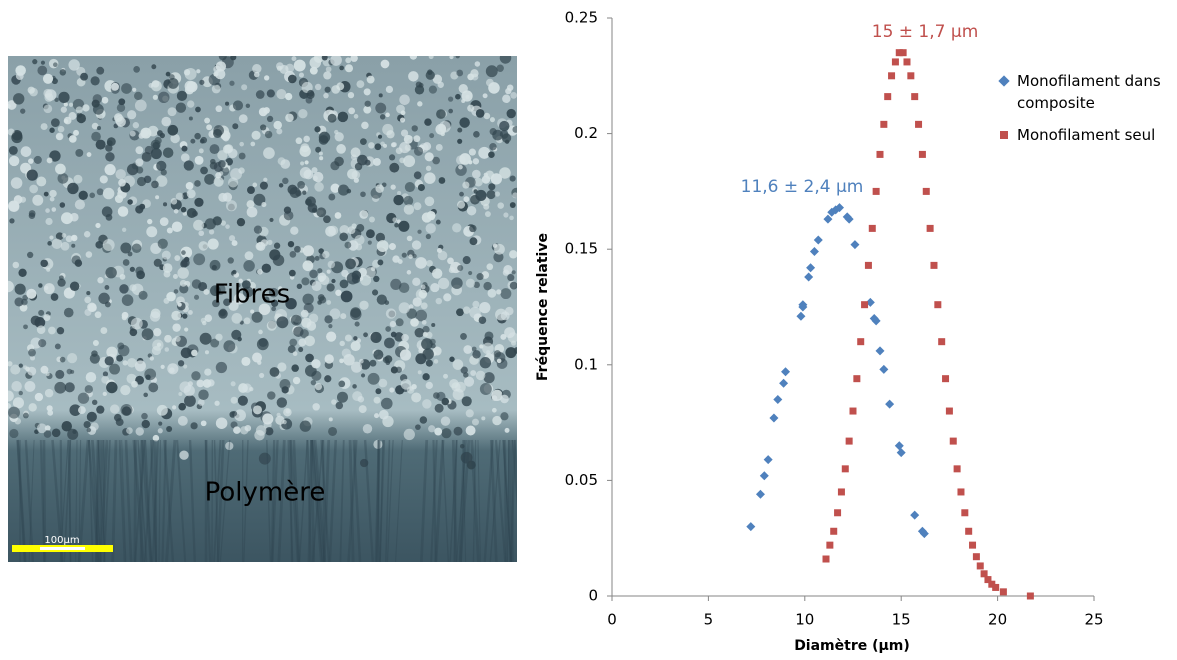  I want to click on x-axis-title: Diamètre (µm), so click(852, 646).